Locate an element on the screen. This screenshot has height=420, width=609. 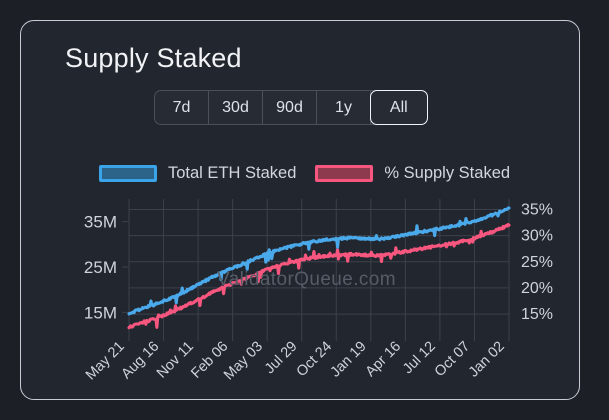
range-button-30d: 30d is located at coordinates (236, 107).